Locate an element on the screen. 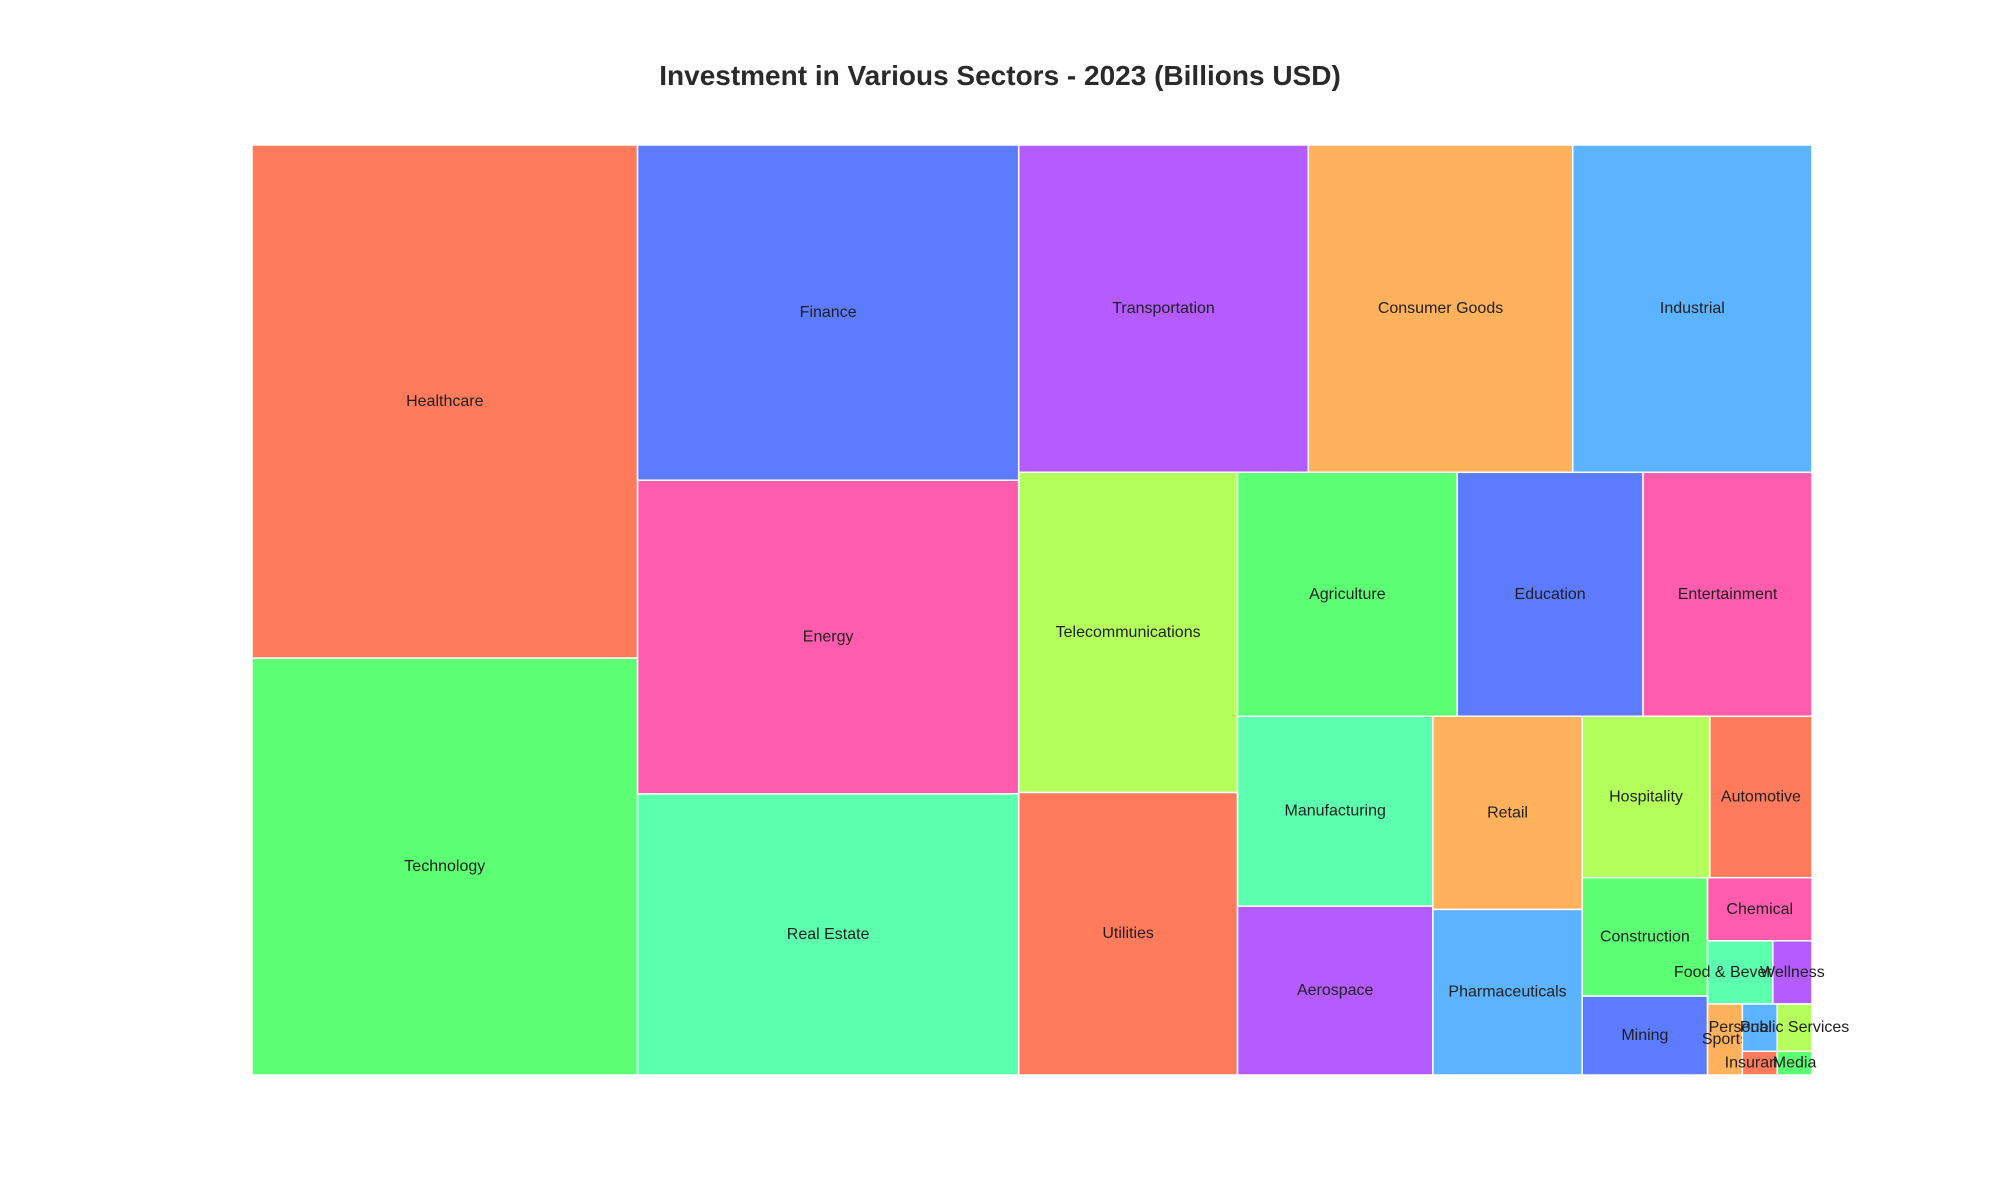 This screenshot has height=1200, width=2000. tile-rect-media is located at coordinates (1794, 1063).